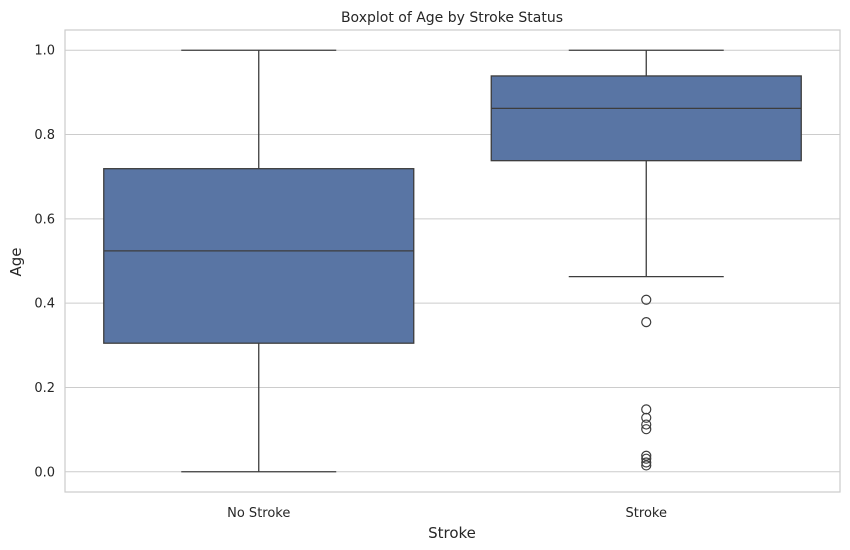  What do you see at coordinates (44, 388) in the screenshot?
I see `y-tick-label: 0.2` at bounding box center [44, 388].